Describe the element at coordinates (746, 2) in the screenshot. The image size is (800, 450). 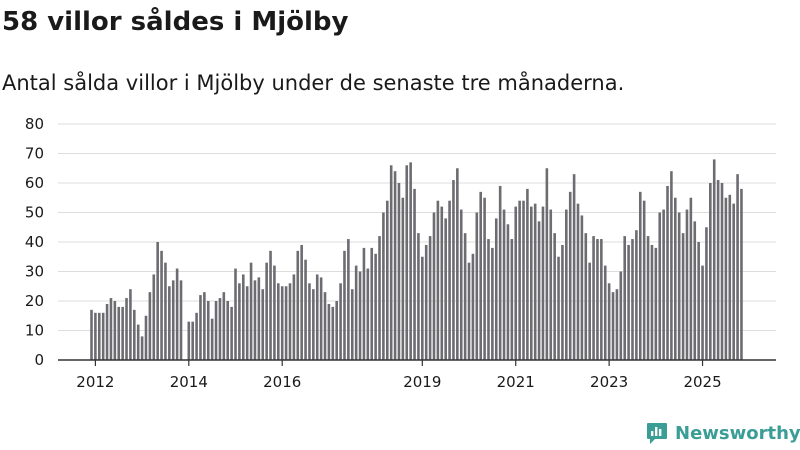
I see `data-label: 58` at that location.